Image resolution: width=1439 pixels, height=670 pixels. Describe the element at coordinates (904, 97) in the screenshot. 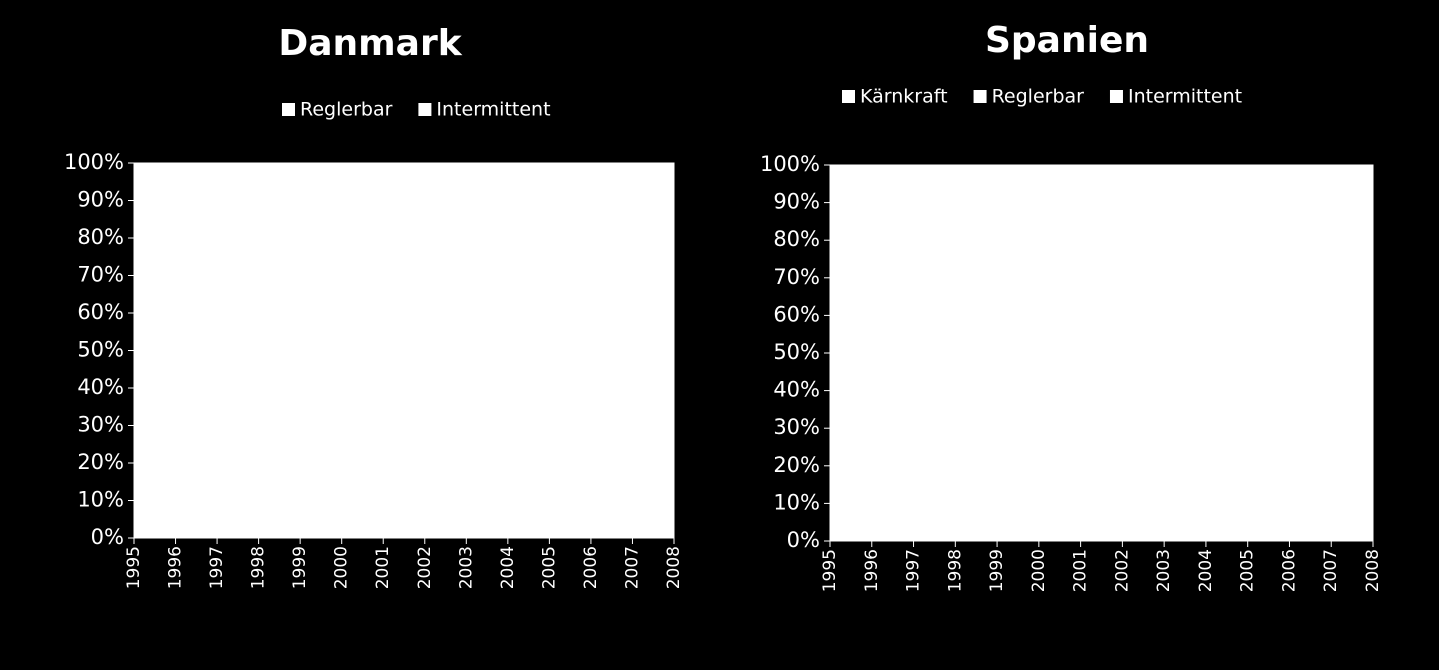

I see `legend-label: Kärnkraft` at that location.